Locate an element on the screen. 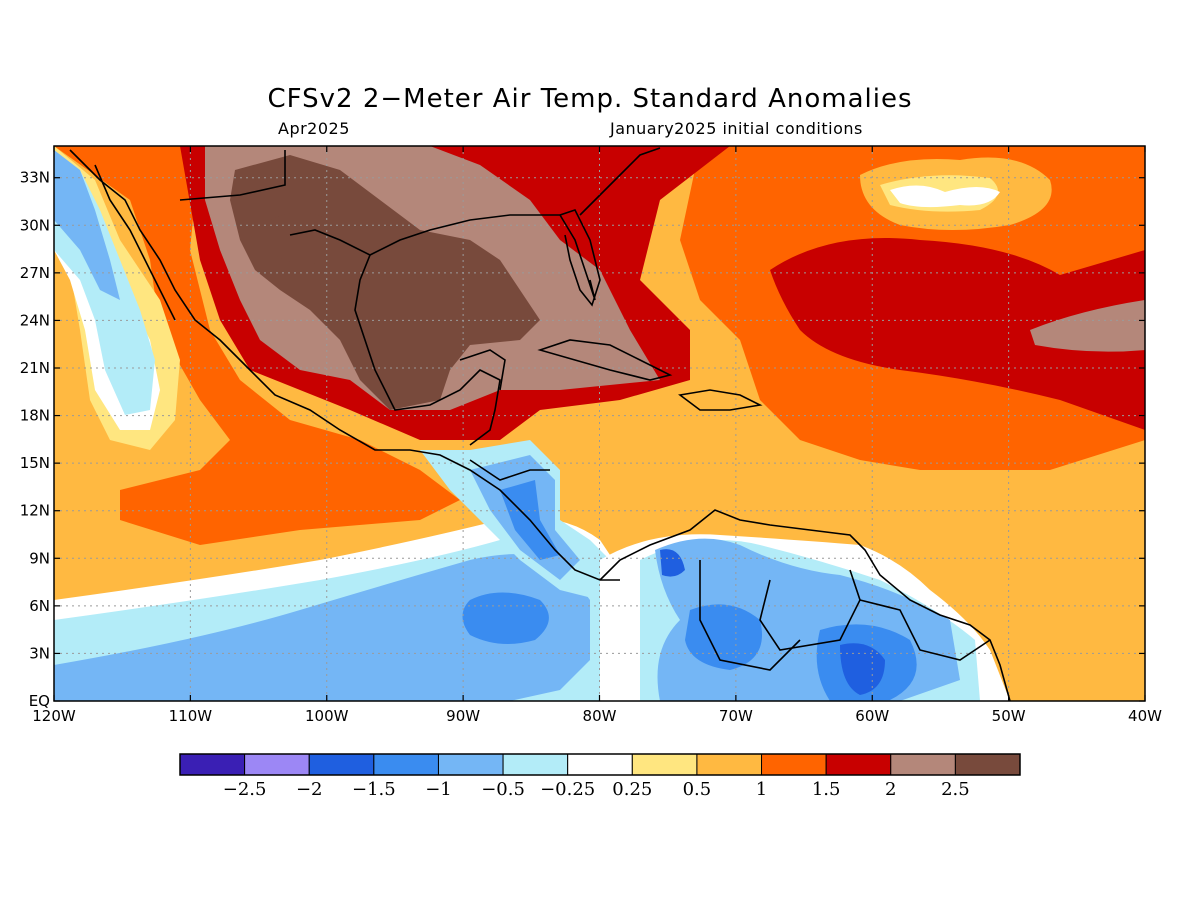  coastline-florida is located at coordinates (580, 258).